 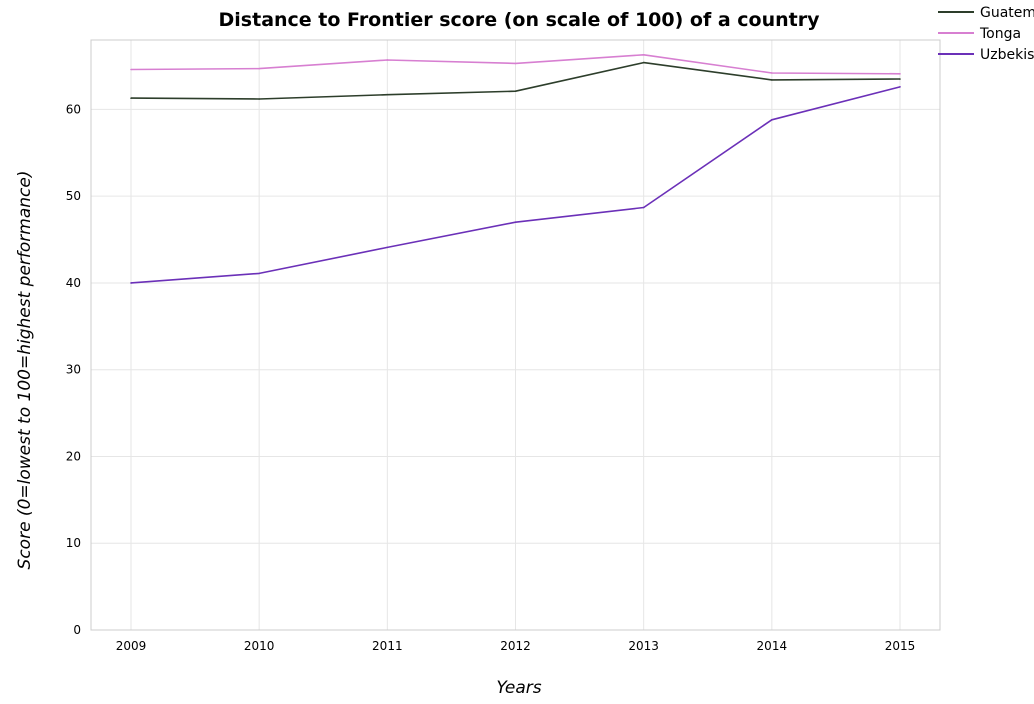 I want to click on legend-label-guatemala: Guatemala, so click(x=1007, y=13).